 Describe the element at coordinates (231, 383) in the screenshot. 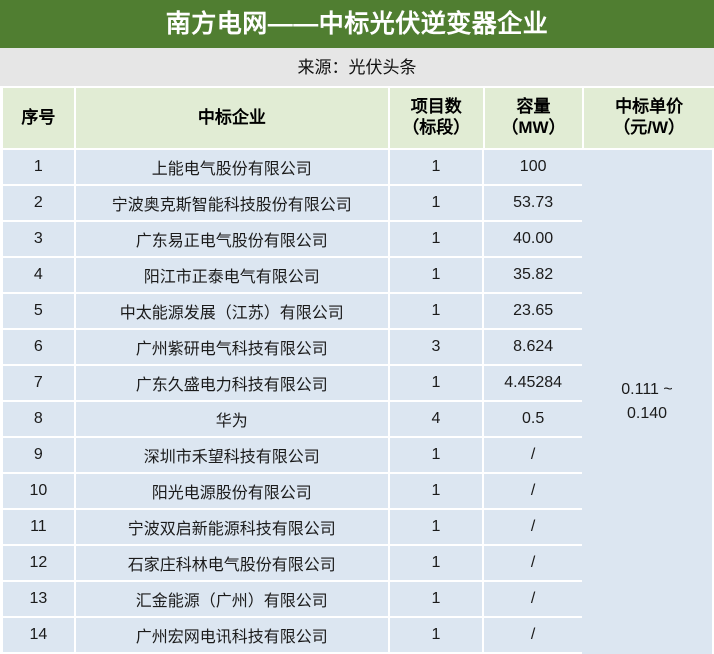

I see `cell-company: 广东久盛电力科技有限公司` at that location.